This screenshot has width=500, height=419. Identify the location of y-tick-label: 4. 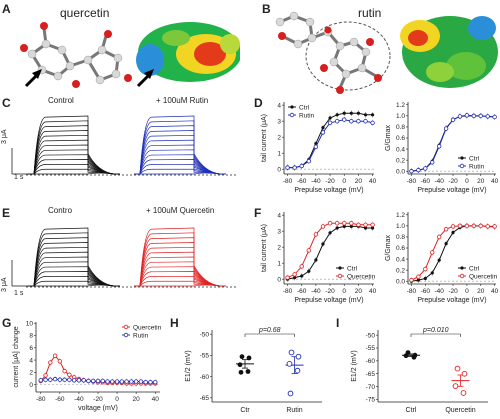
(279, 105).